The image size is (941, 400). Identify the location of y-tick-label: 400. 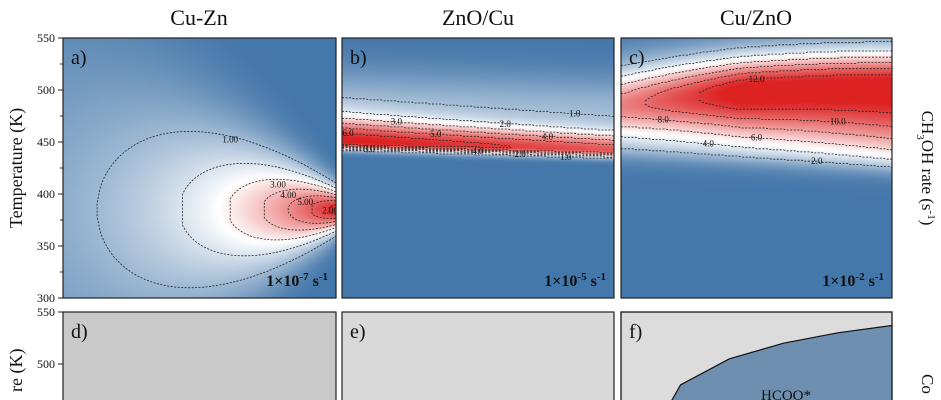
(46, 194).